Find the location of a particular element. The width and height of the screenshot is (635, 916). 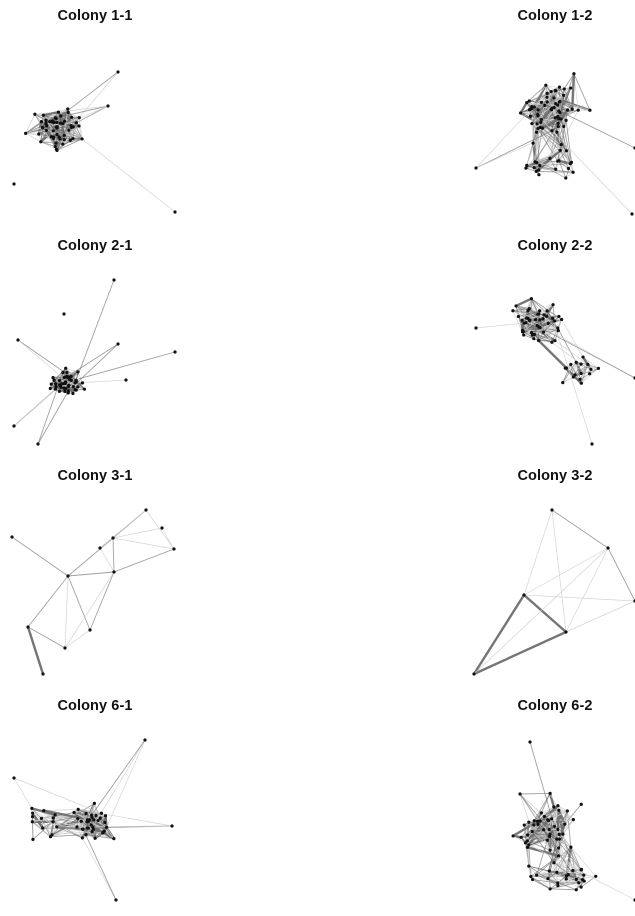

edge-layer is located at coordinates (554, 592).